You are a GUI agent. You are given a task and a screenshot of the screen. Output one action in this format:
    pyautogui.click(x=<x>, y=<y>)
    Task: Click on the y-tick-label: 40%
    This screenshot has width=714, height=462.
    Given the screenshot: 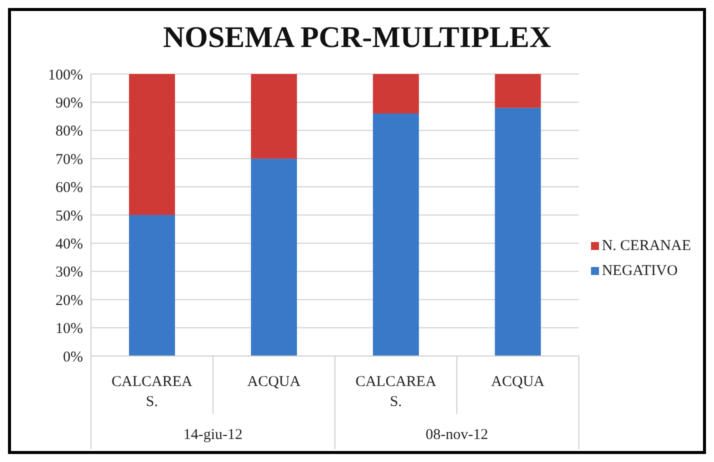 What is the action you would take?
    pyautogui.click(x=69, y=244)
    